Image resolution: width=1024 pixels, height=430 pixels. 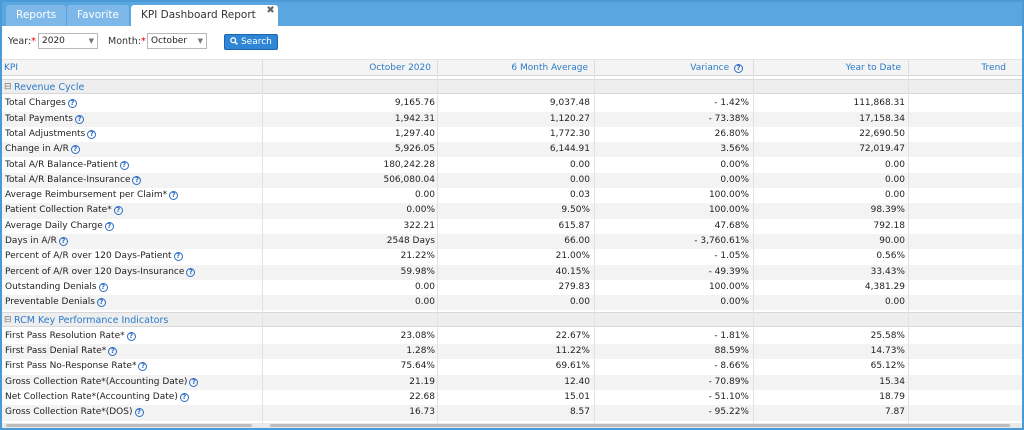 I want to click on column-header-variance: Variance ?, so click(x=674, y=68).